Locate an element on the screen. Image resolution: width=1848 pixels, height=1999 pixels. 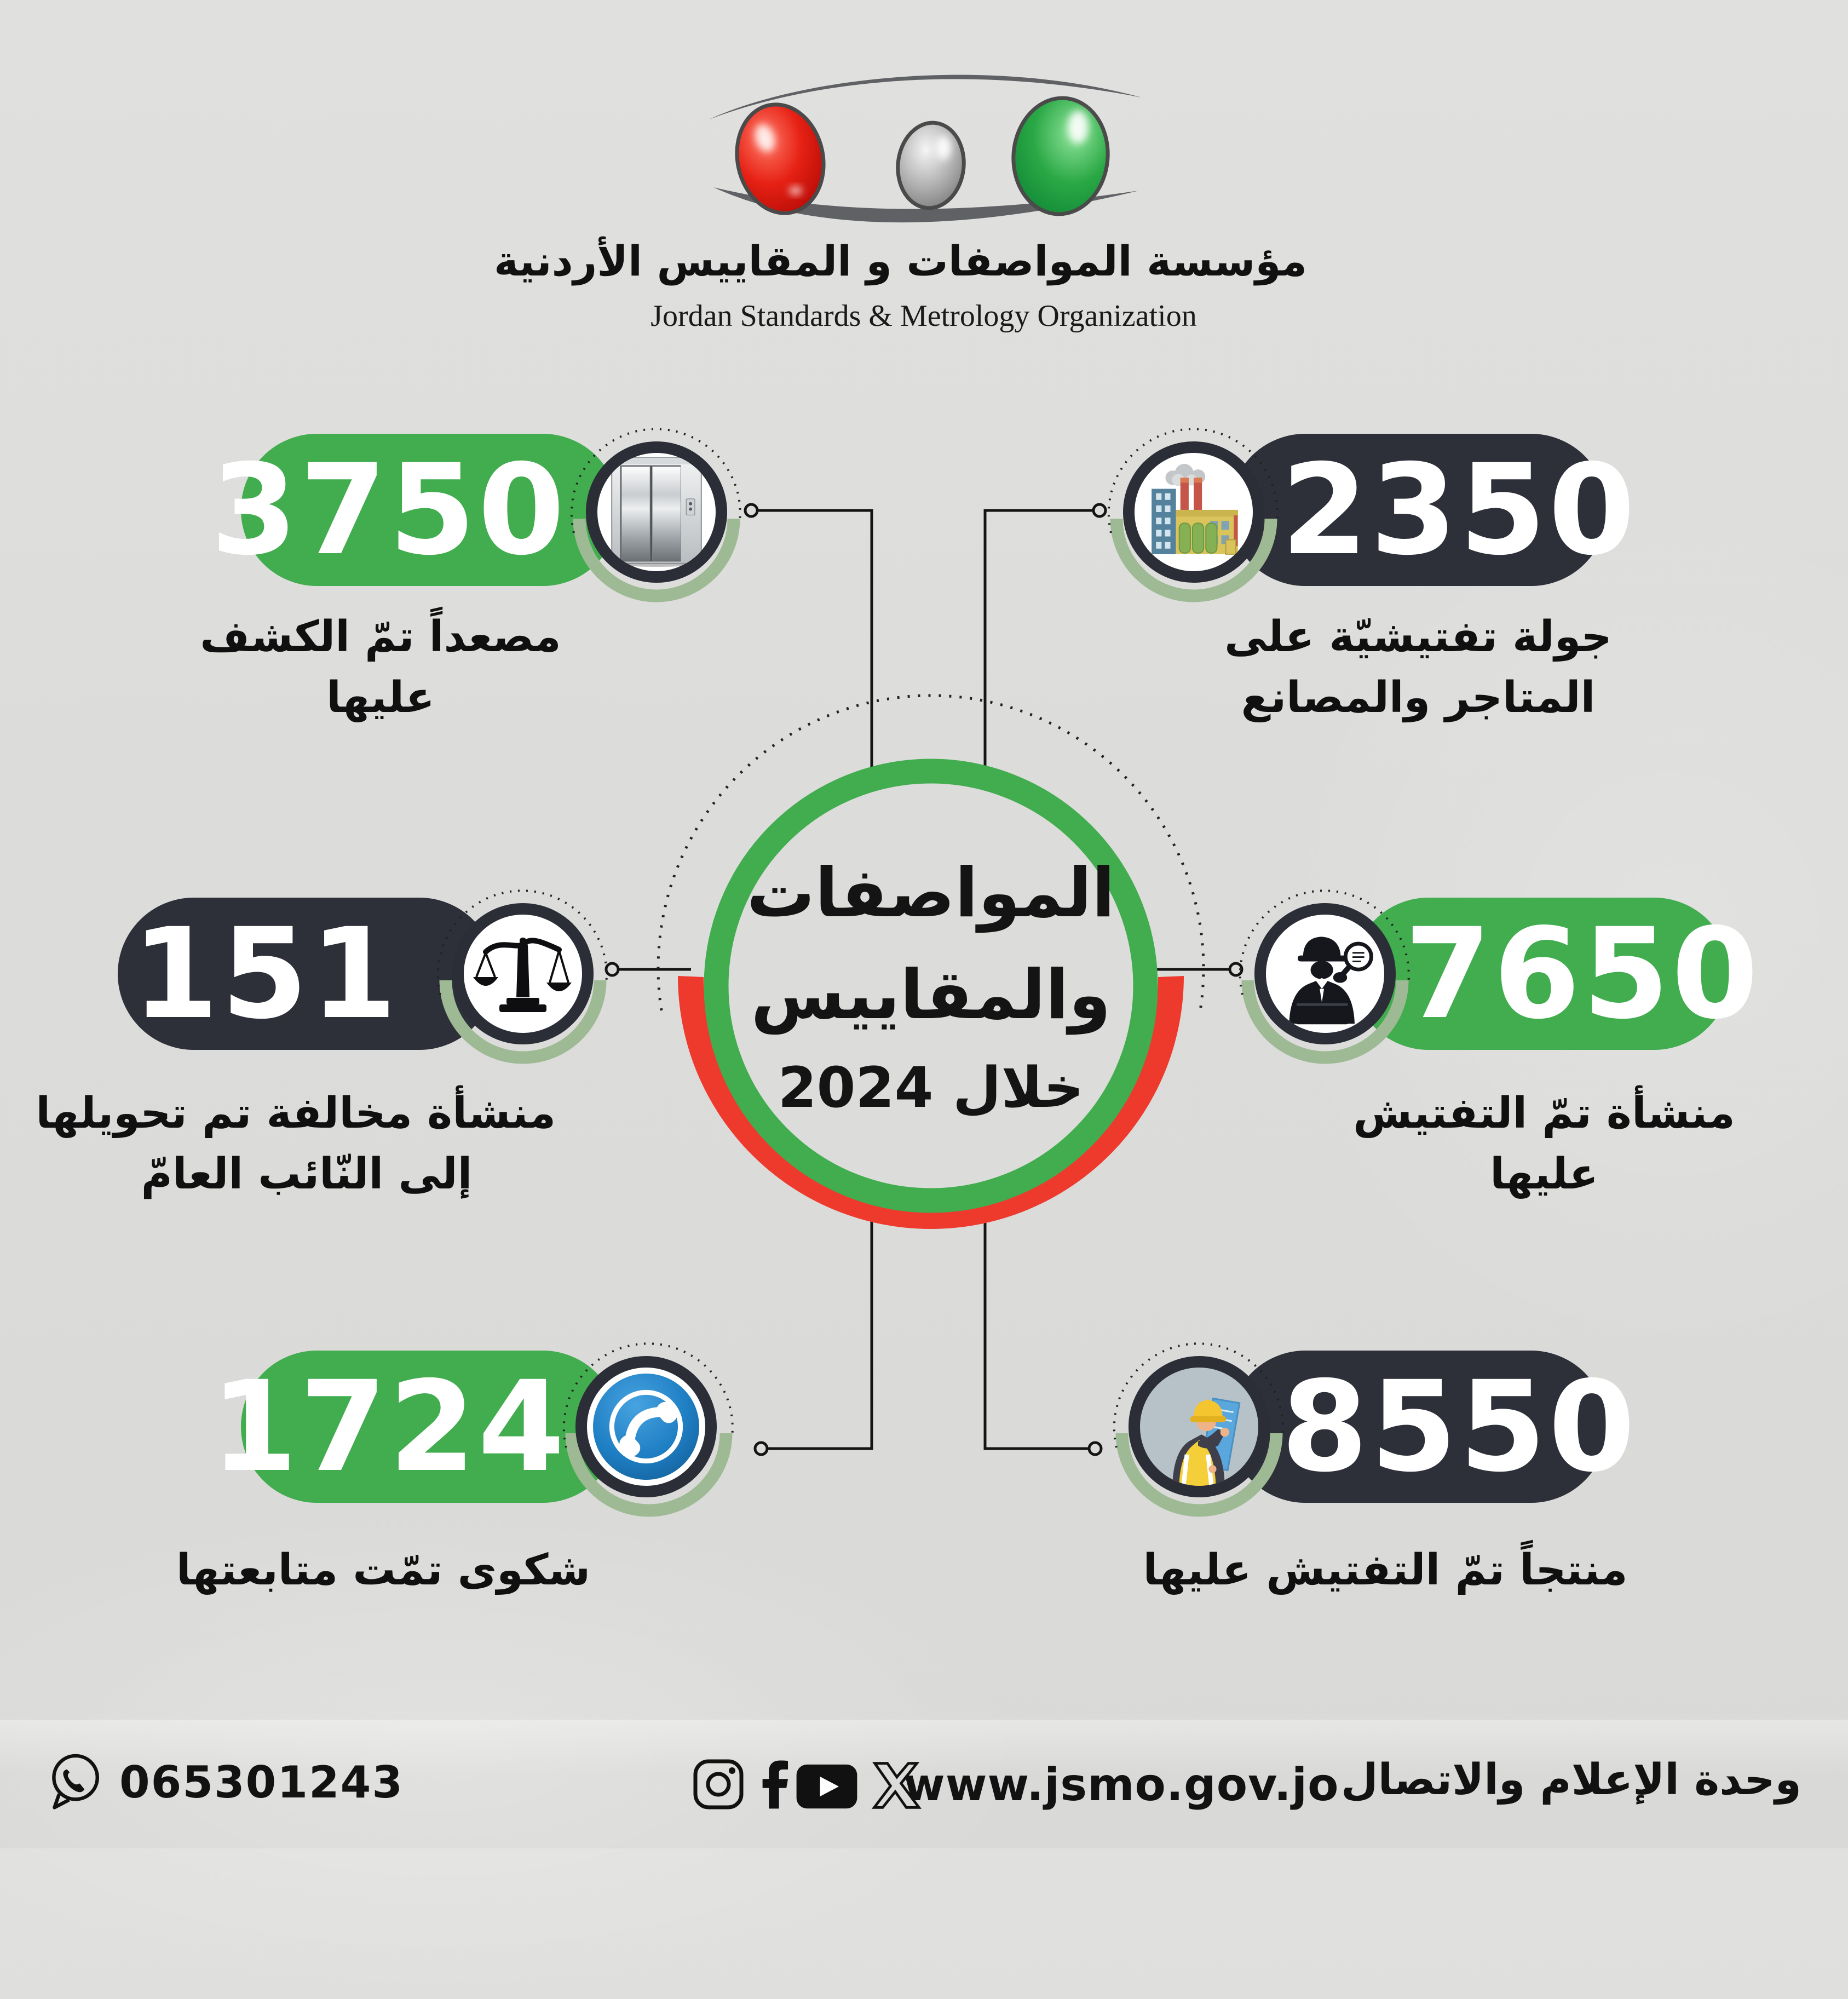
center-title: المواصفات والمقاييس خلال 2024 is located at coordinates (930, 986).